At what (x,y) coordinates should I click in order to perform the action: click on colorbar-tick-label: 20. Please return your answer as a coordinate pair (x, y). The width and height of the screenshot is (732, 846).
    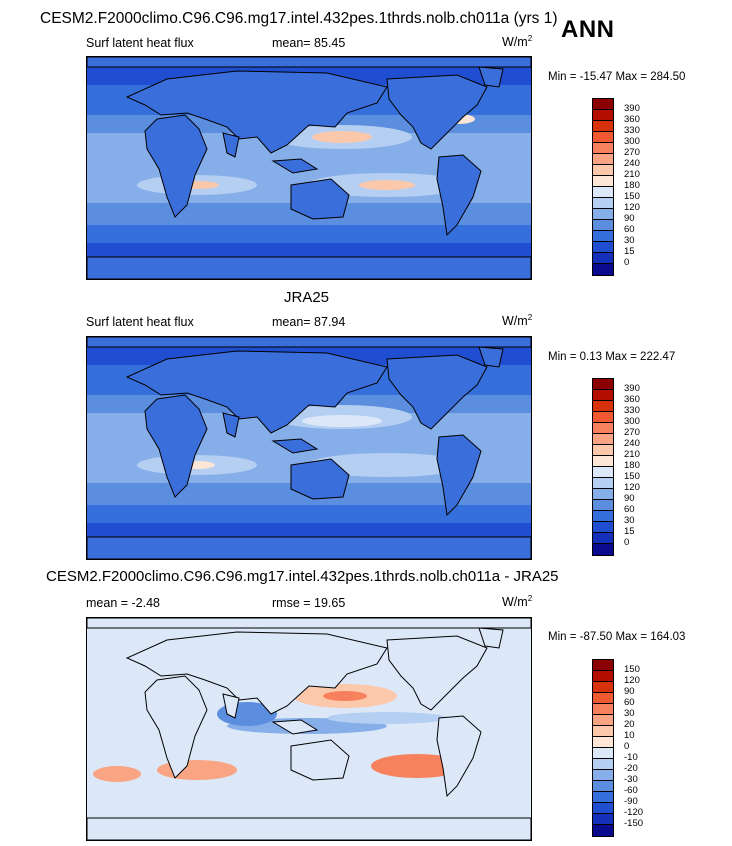
    Looking at the image, I should click on (629, 724).